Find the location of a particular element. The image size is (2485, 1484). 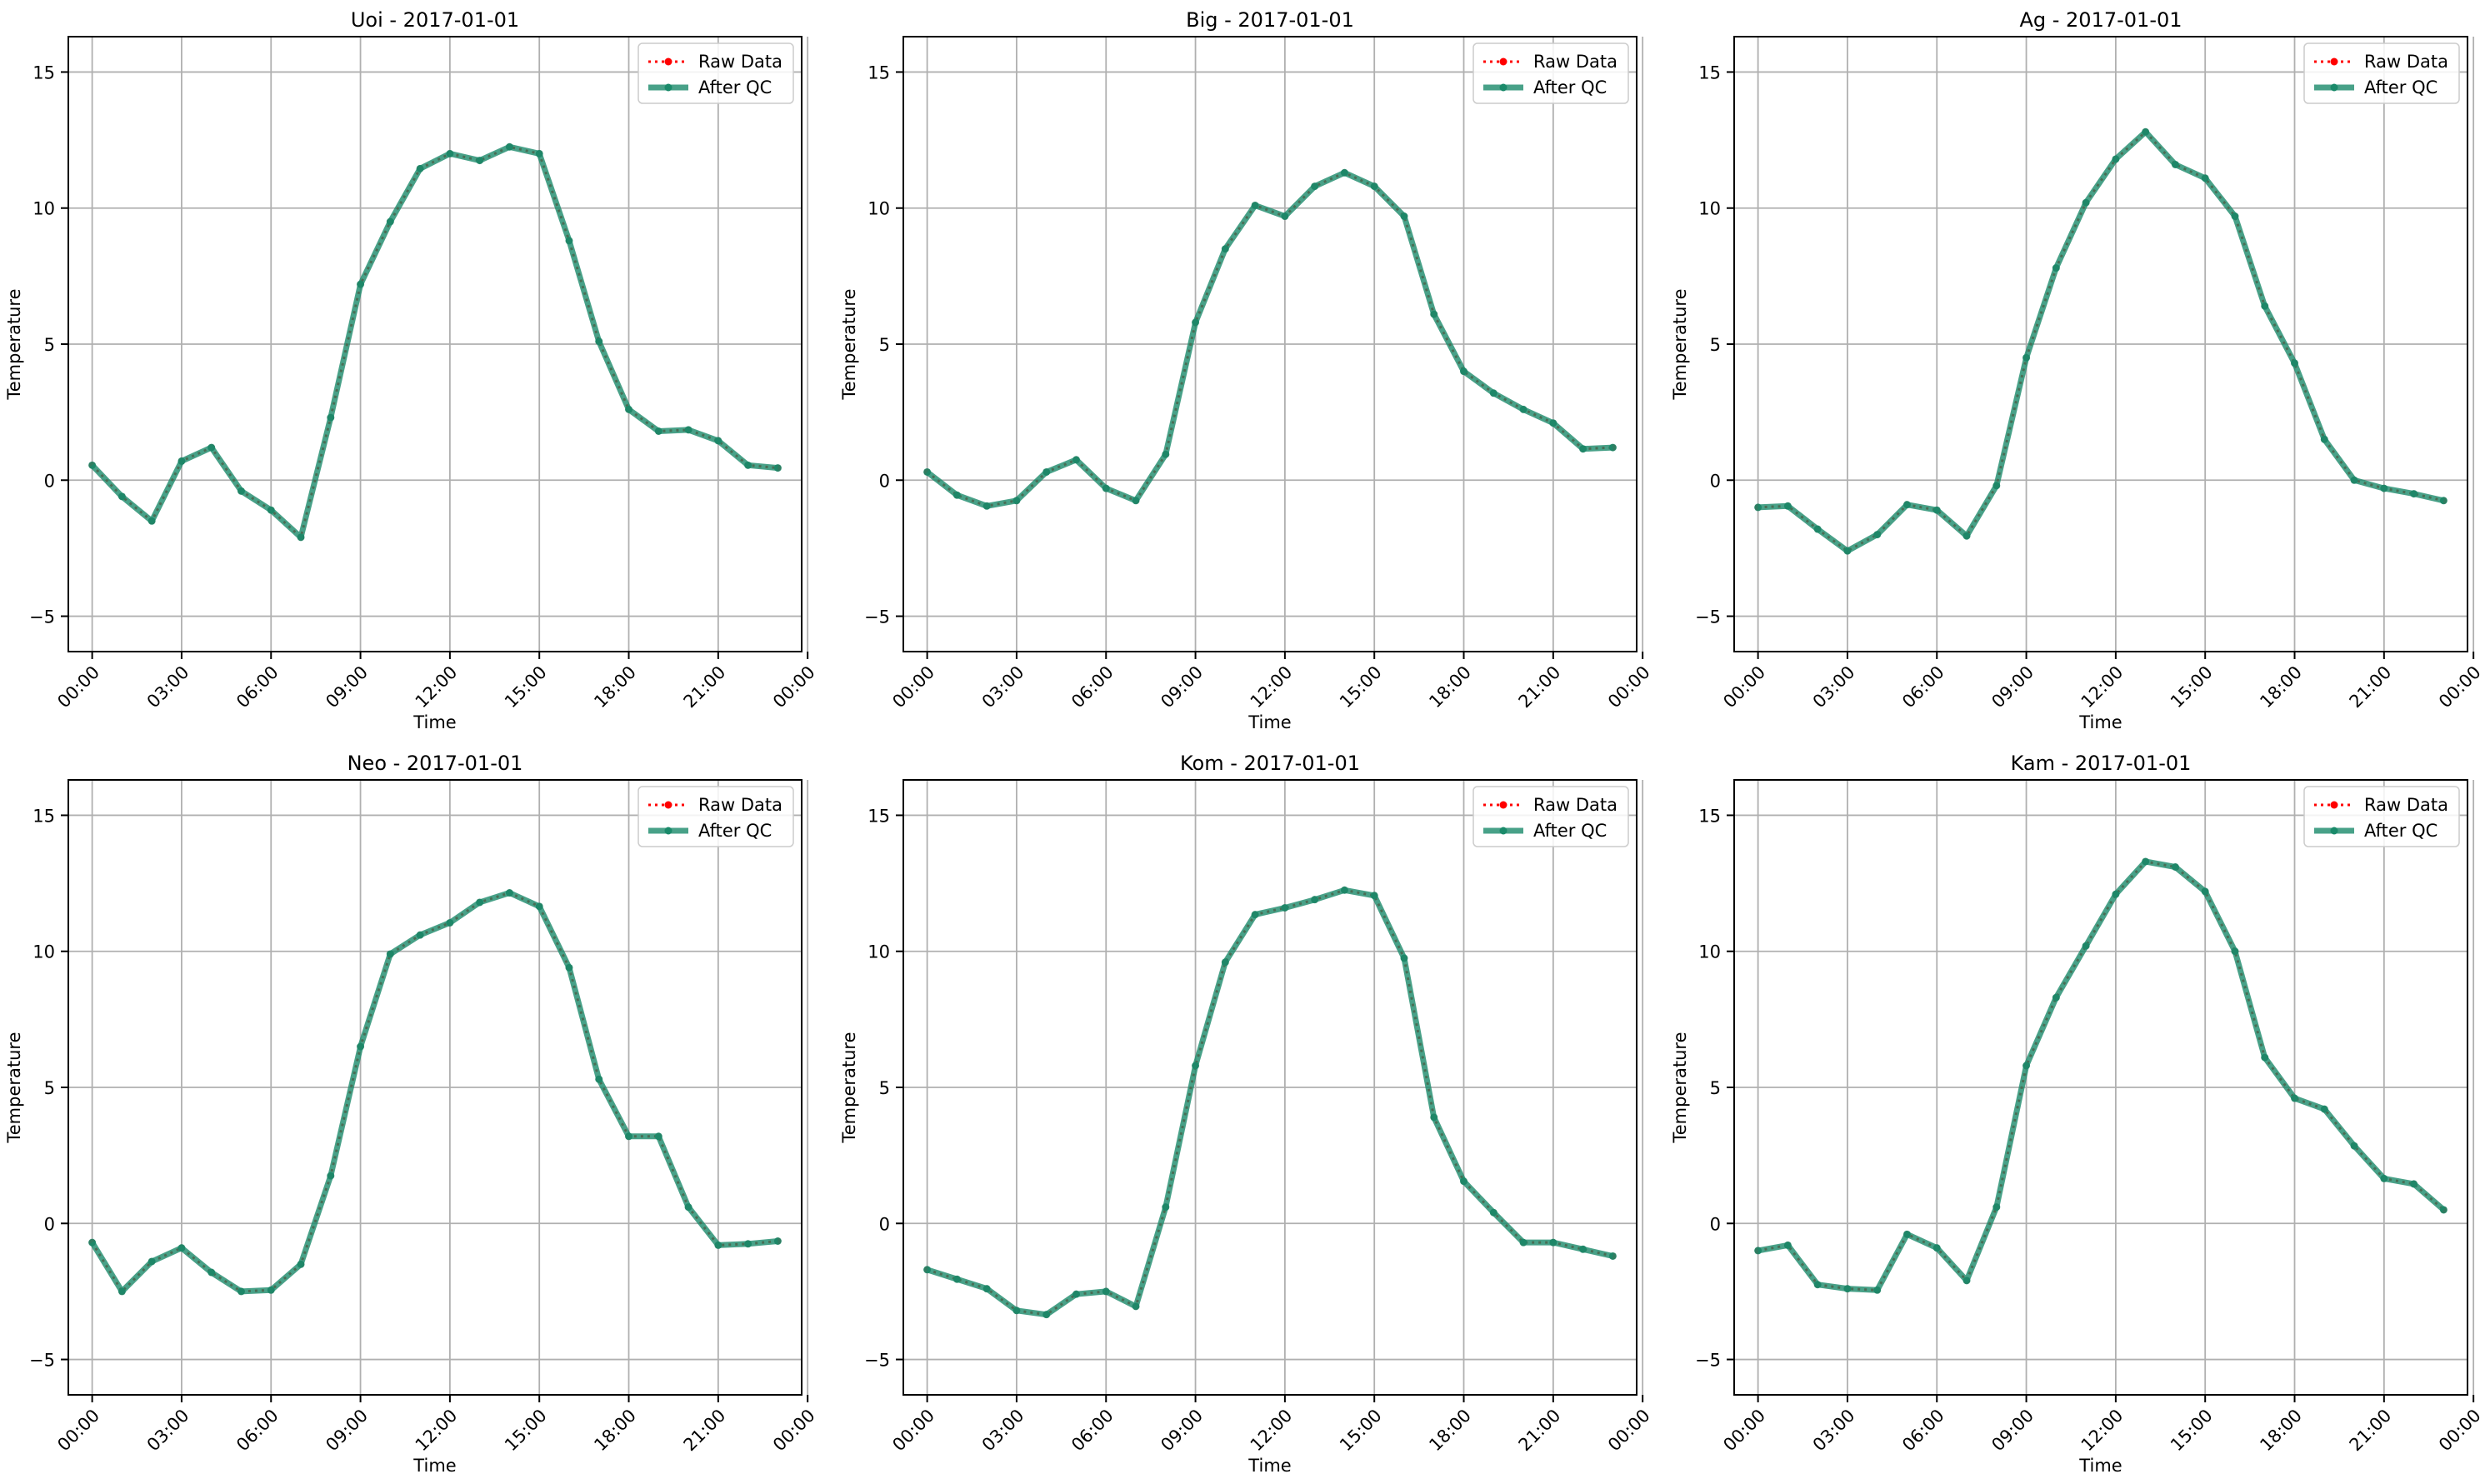

y-tick-label: 0 is located at coordinates (884, 1224).